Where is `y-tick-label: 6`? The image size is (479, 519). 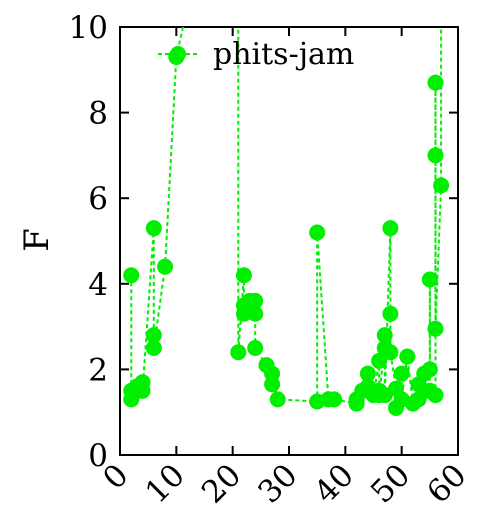
y-tick-label: 6 is located at coordinates (98, 199).